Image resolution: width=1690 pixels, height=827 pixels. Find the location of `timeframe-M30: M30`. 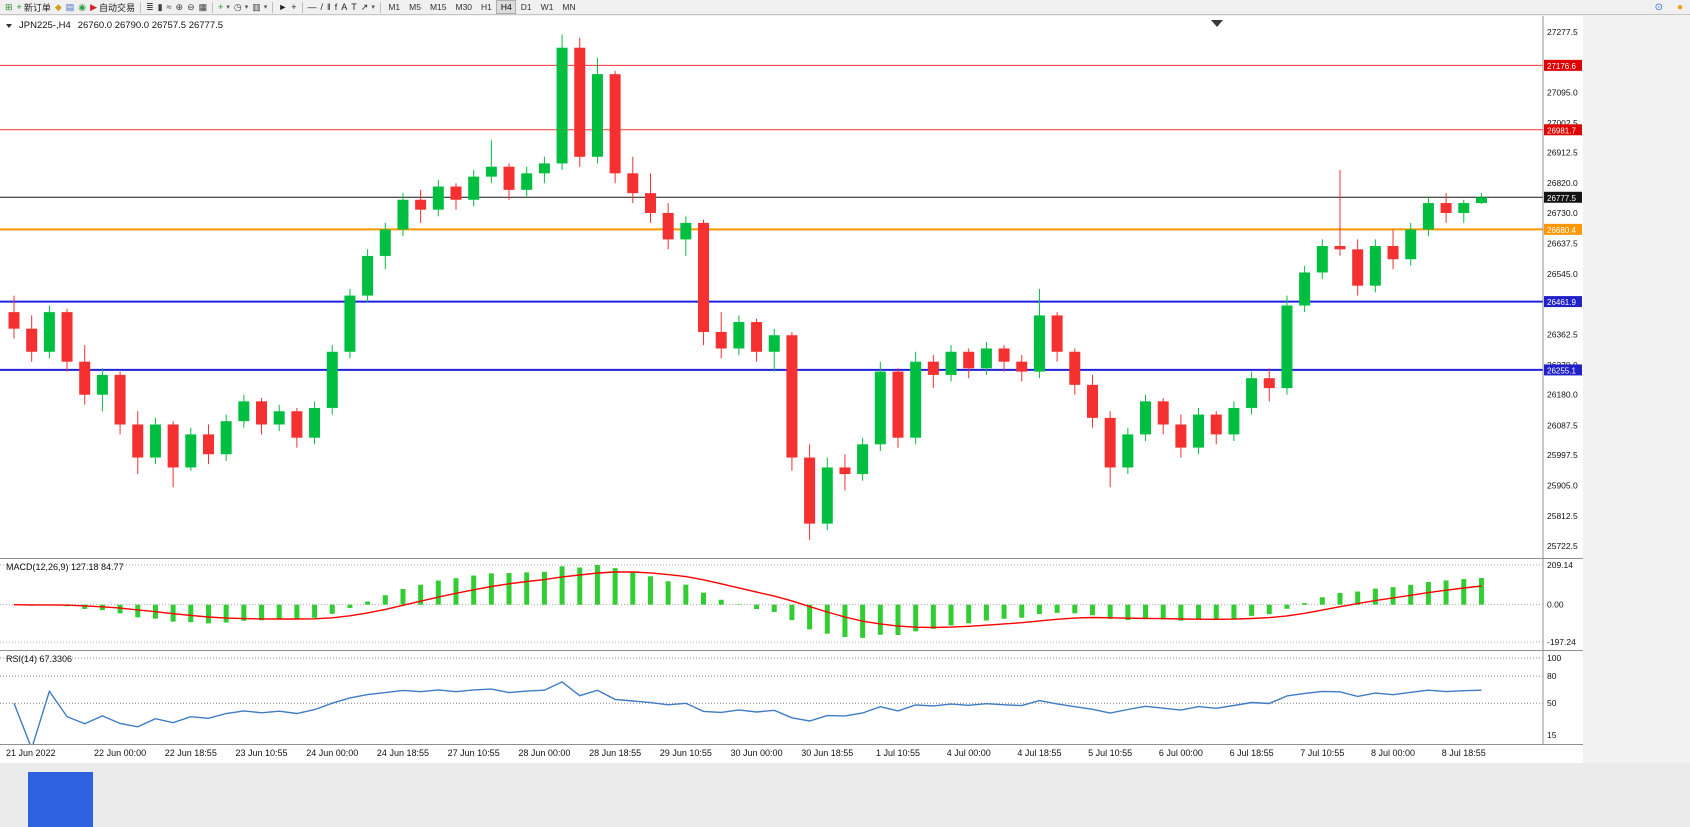

timeframe-M30: M30 is located at coordinates (464, 7).